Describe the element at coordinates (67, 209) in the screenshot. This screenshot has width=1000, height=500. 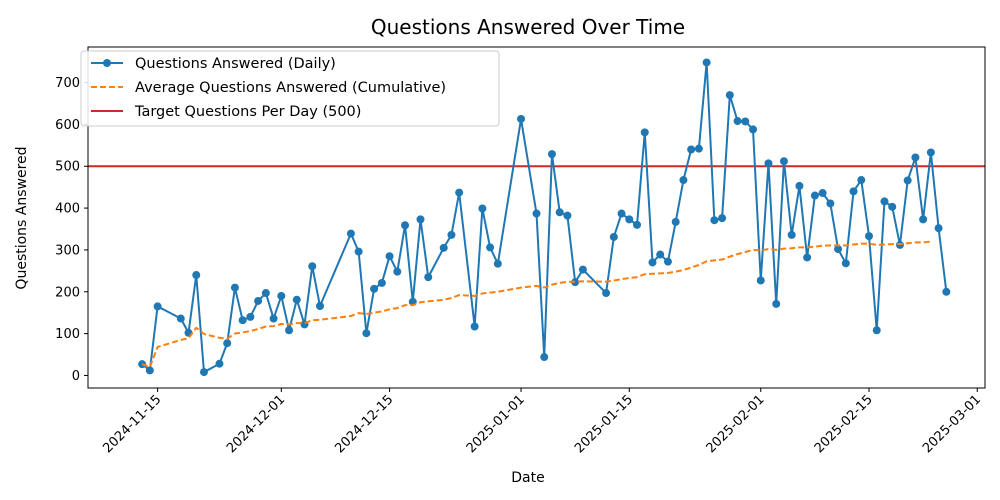
I see `y-tick-label: 400` at that location.